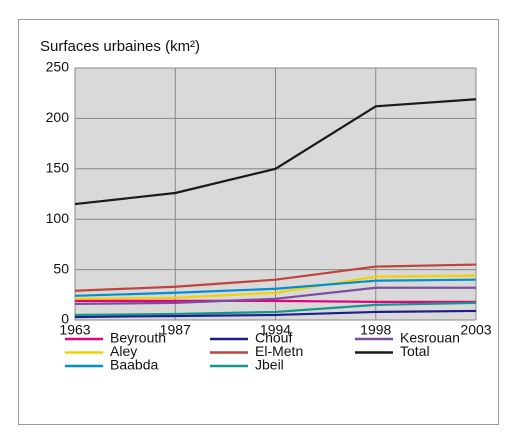 This screenshot has width=517, height=437. Describe the element at coordinates (58, 168) in the screenshot. I see `y-tick-label: 150` at that location.